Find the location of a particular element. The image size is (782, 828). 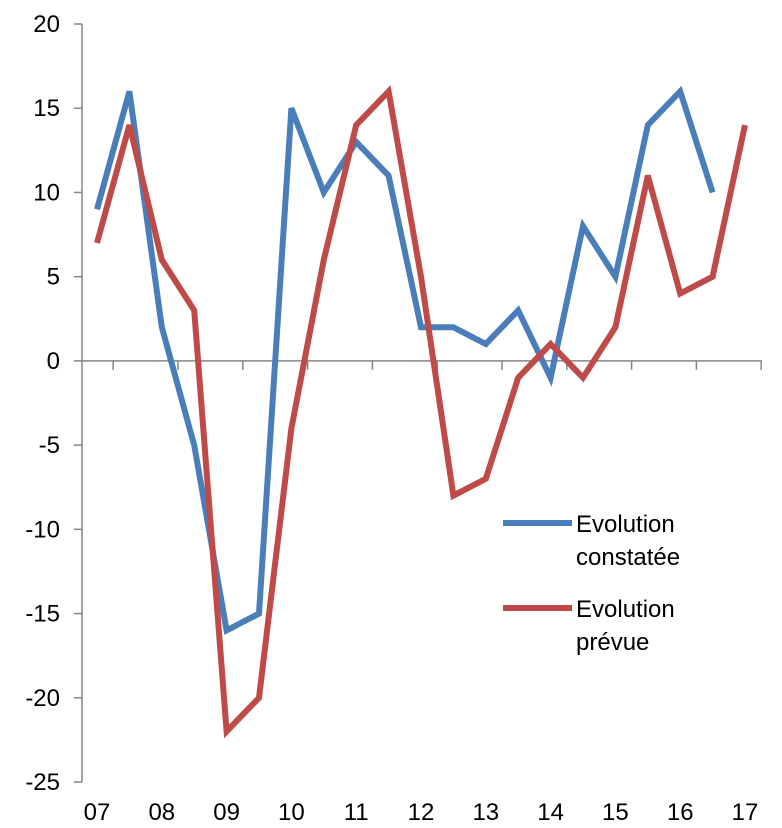

x-tick-label: 09 is located at coordinates (226, 812).